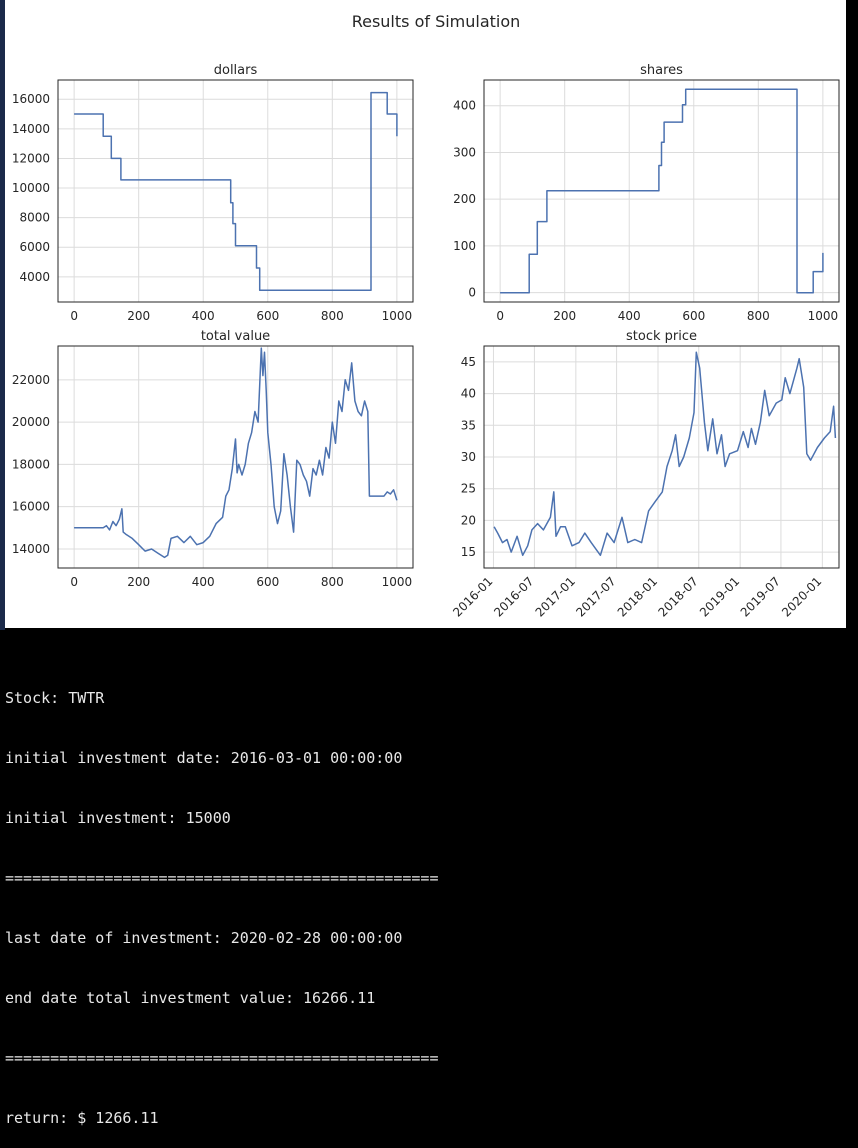 Image resolution: width=858 pixels, height=1148 pixels. Describe the element at coordinates (235, 336) in the screenshot. I see `chart-title: total value` at that location.